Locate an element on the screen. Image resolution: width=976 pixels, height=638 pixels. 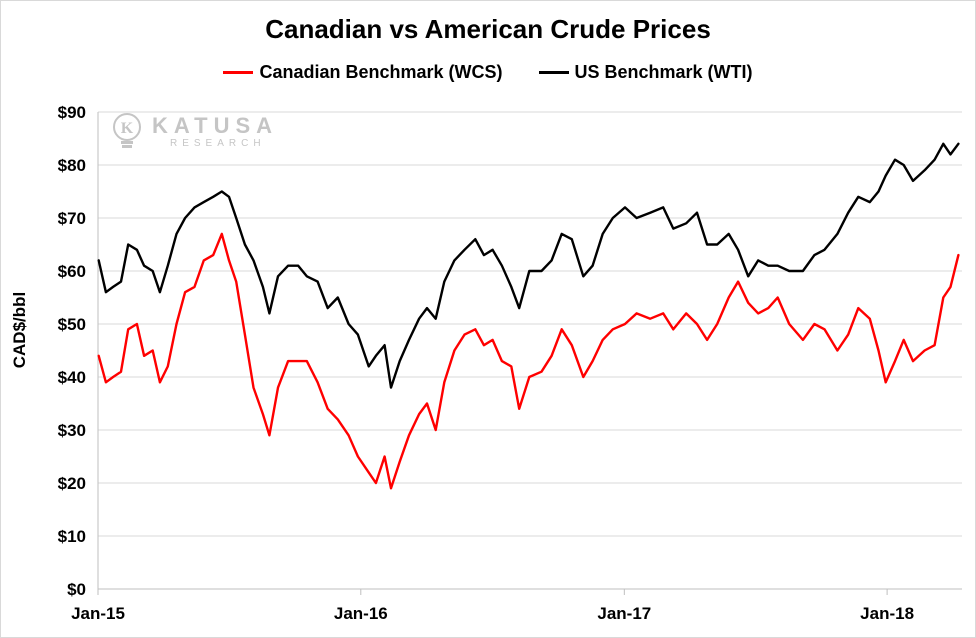
x-tick-label: Jan-17 is located at coordinates (624, 613).